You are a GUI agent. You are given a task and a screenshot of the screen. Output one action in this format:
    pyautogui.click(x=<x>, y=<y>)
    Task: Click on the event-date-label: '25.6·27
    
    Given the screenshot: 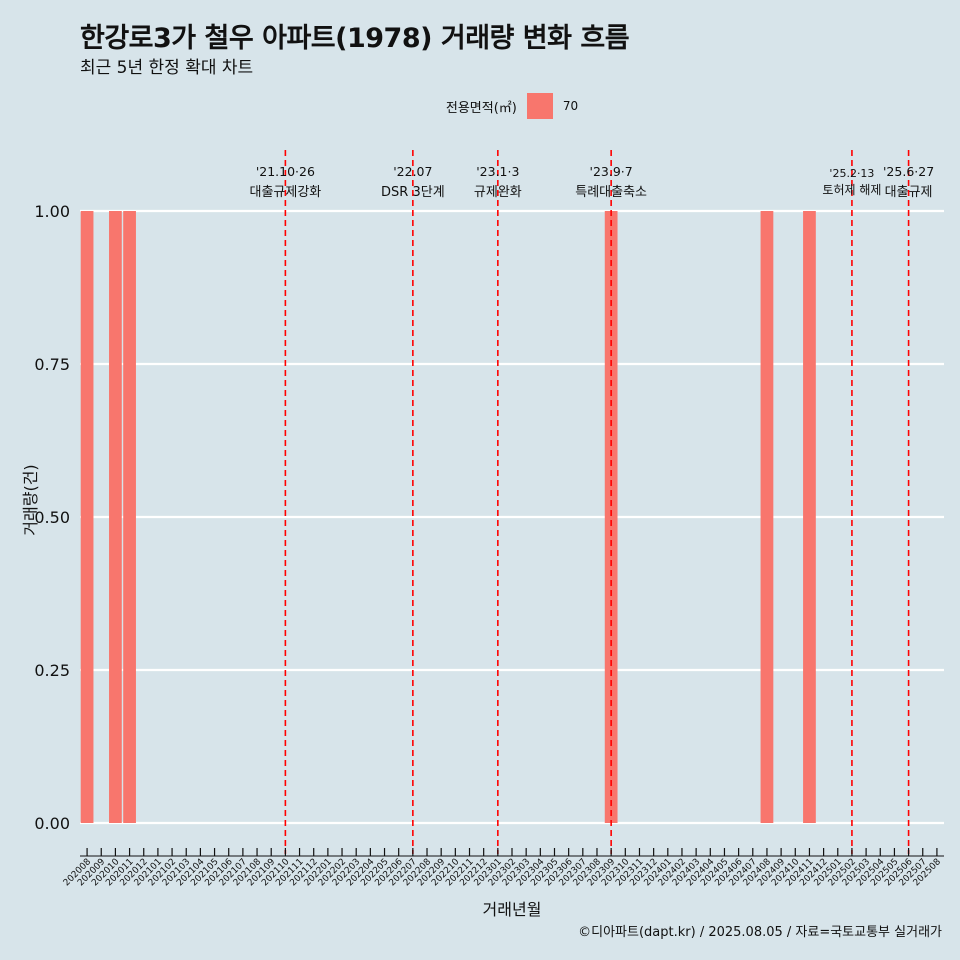 What is the action you would take?
    pyautogui.click(x=908, y=171)
    